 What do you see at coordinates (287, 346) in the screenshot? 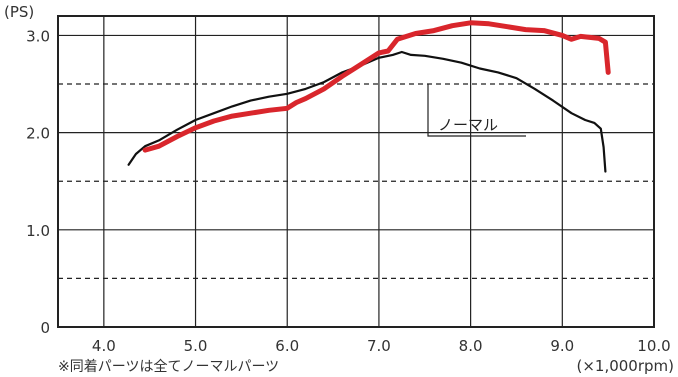
I see `x-tick-label: 6.0` at bounding box center [287, 346].